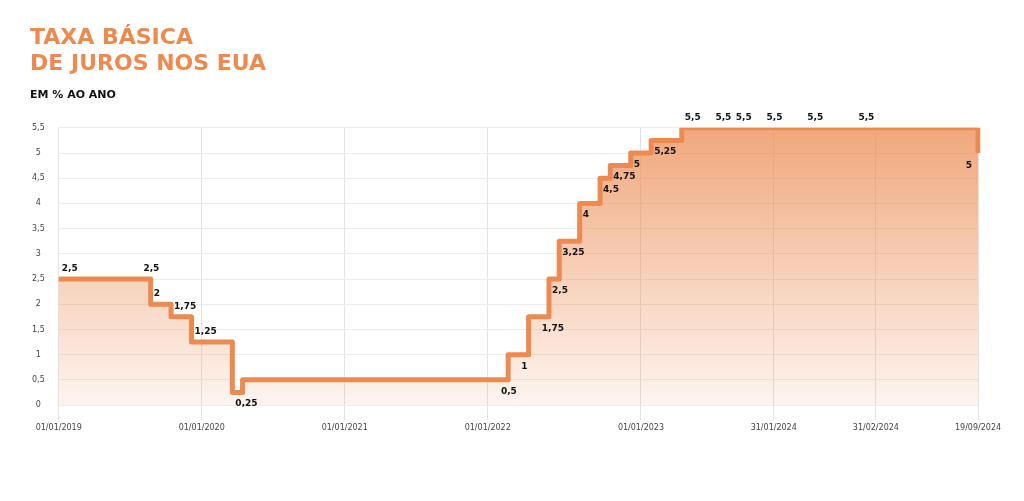 The image size is (1024, 501). What do you see at coordinates (38, 379) in the screenshot?
I see `y-tick-label: 0,5` at bounding box center [38, 379].